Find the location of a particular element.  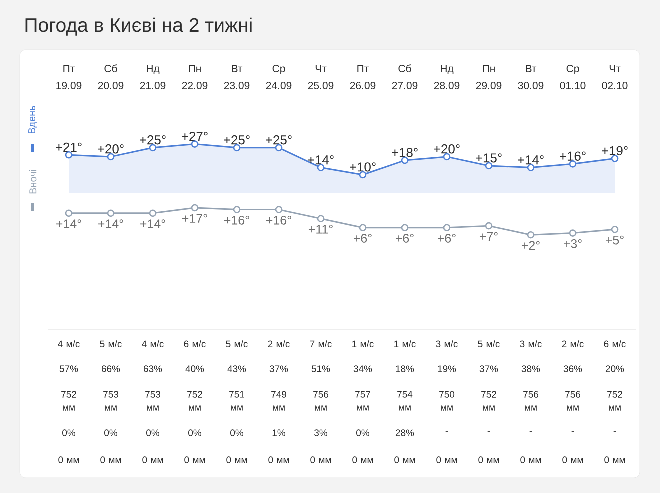

text: 18% is located at coordinates (405, 369).